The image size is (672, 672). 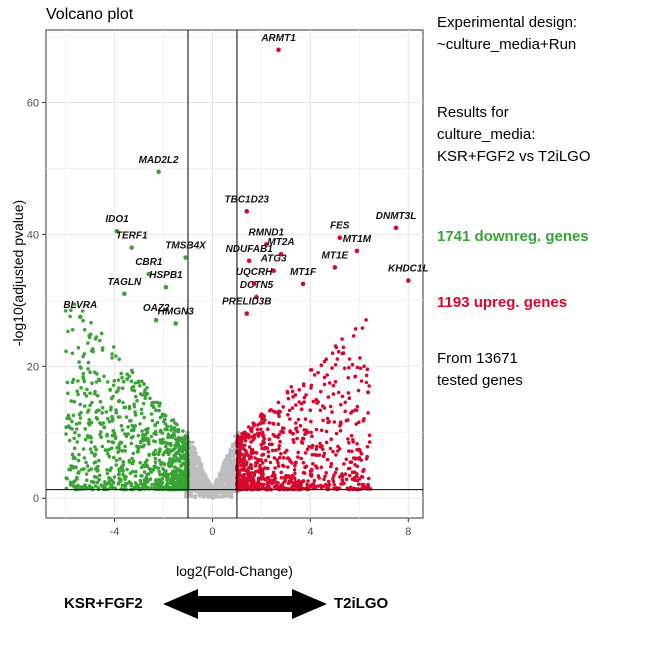 I want to click on x-tick-label: 0, so click(x=212, y=532).